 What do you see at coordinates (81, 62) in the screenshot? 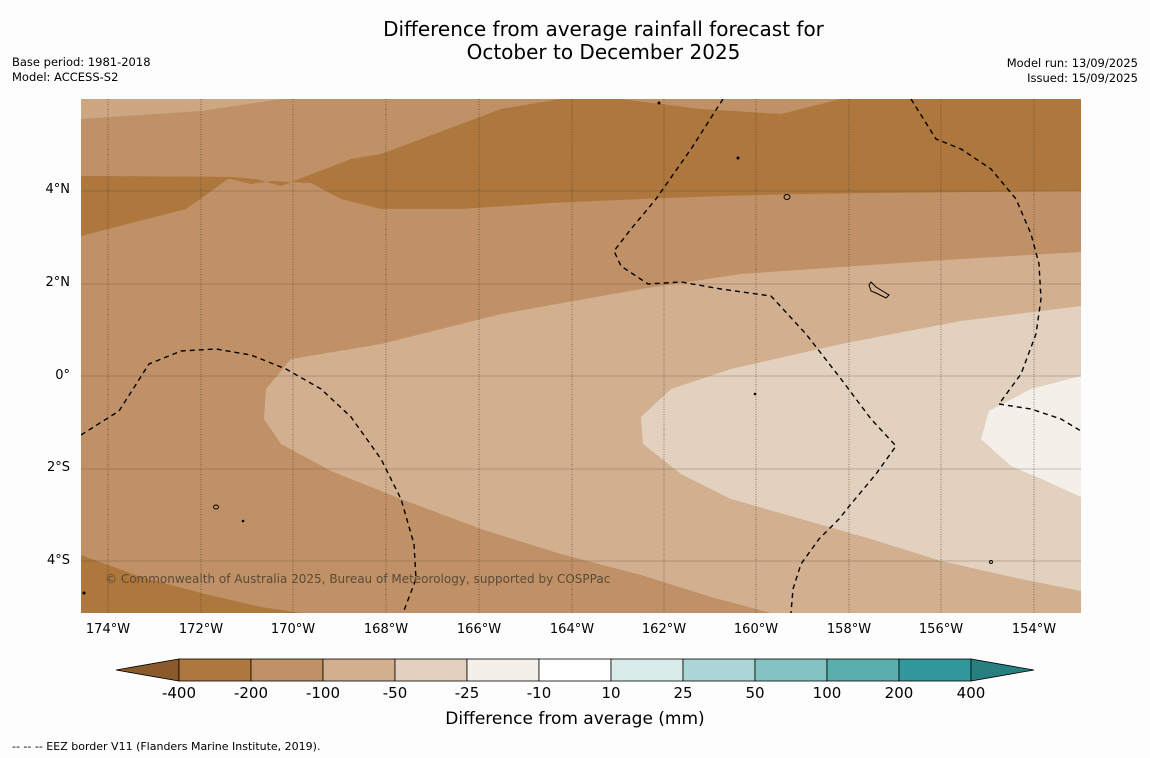
I see `base-period: Base period: 1981-2018` at bounding box center [81, 62].